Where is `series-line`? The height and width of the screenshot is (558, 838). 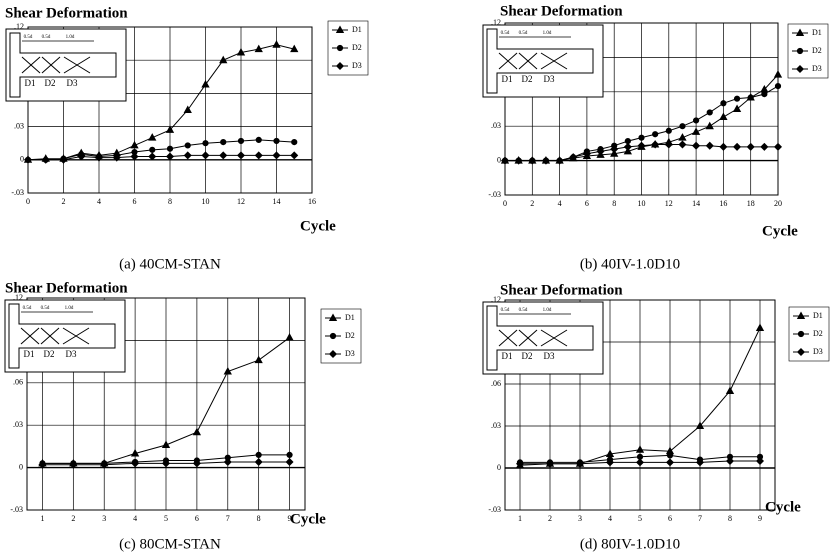
series-line is located at coordinates (161, 150).